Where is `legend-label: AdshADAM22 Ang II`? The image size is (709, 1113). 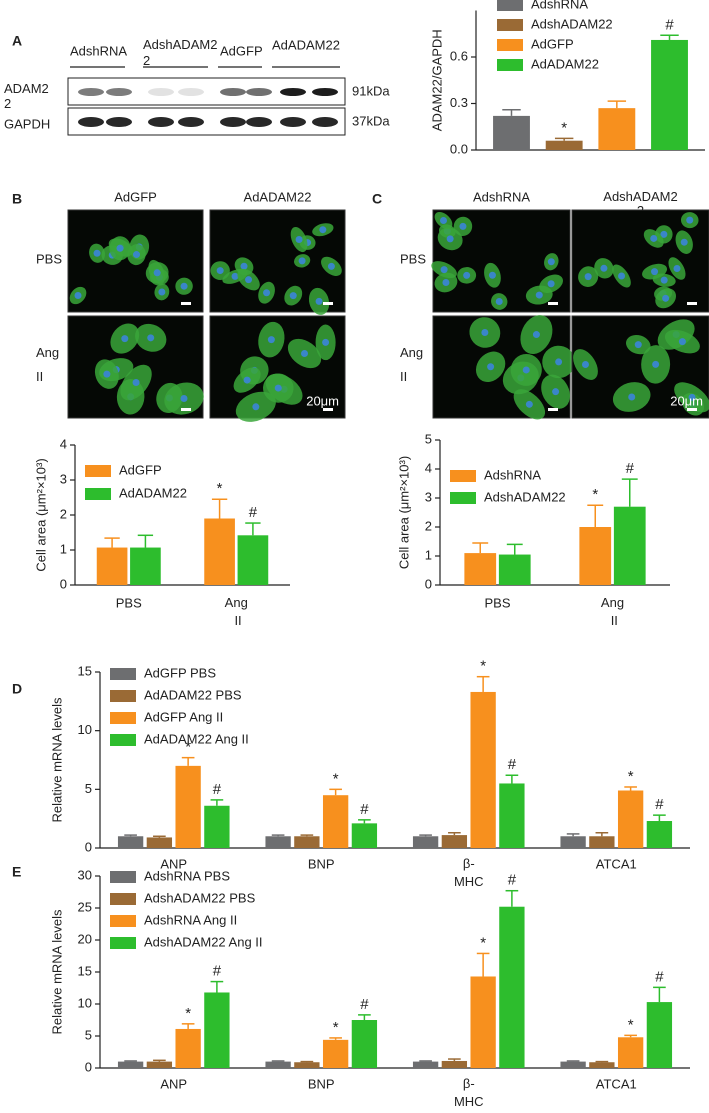
legend-label: AdshADAM22 Ang II is located at coordinates (203, 941).